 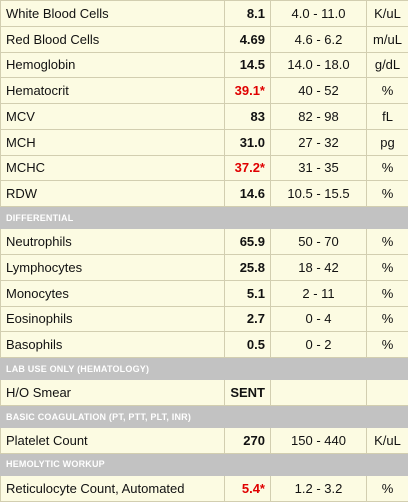 I want to click on result-value: 2.7, so click(x=247, y=319).